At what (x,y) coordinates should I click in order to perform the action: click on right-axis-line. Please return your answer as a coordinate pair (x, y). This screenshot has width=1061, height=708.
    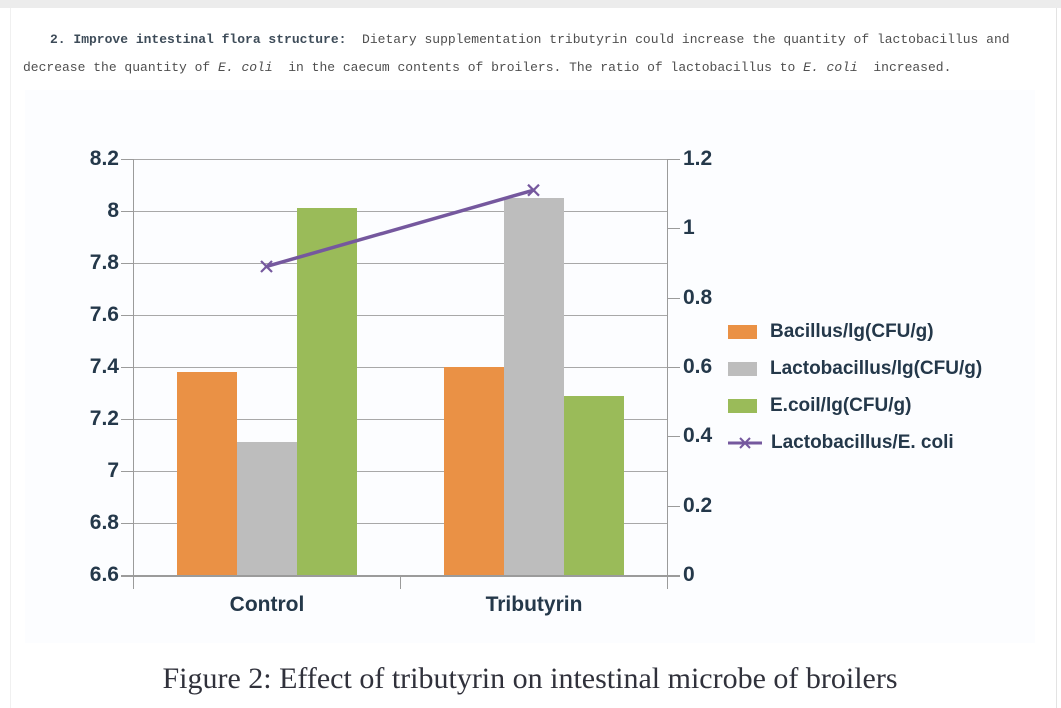
    Looking at the image, I should click on (667, 368).